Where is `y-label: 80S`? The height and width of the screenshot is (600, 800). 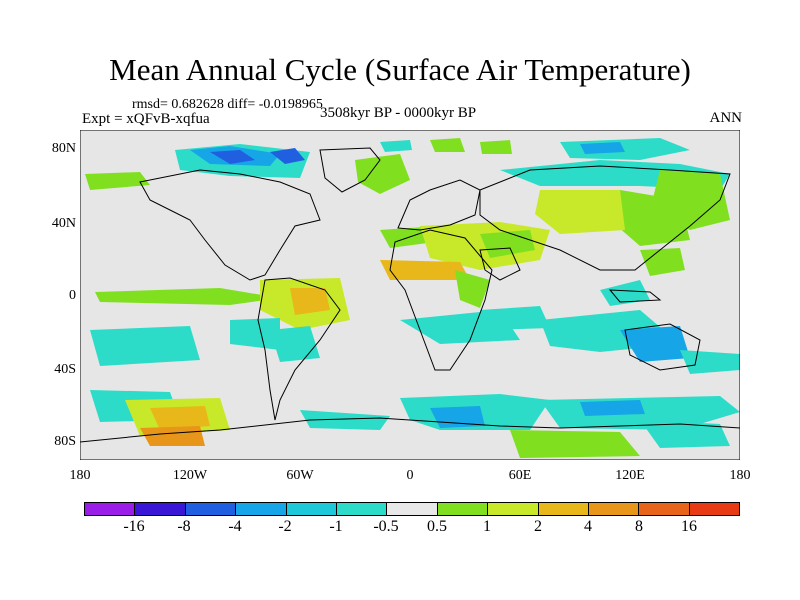
y-label: 80S is located at coordinates (65, 441).